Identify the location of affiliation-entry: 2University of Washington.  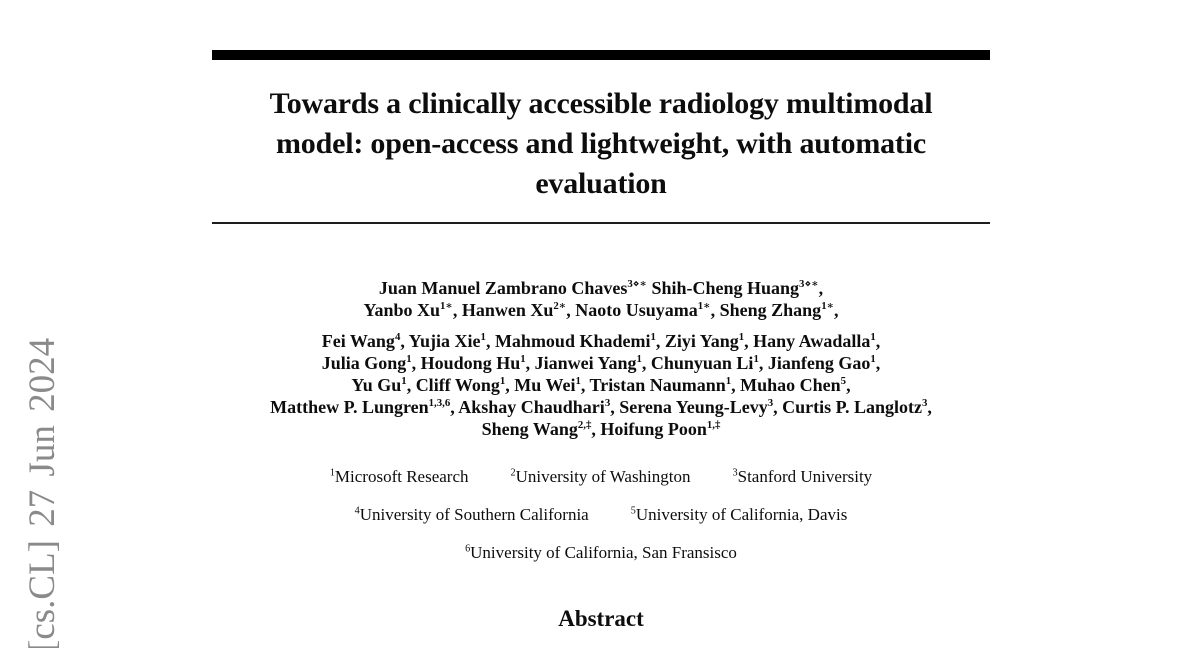
(600, 476).